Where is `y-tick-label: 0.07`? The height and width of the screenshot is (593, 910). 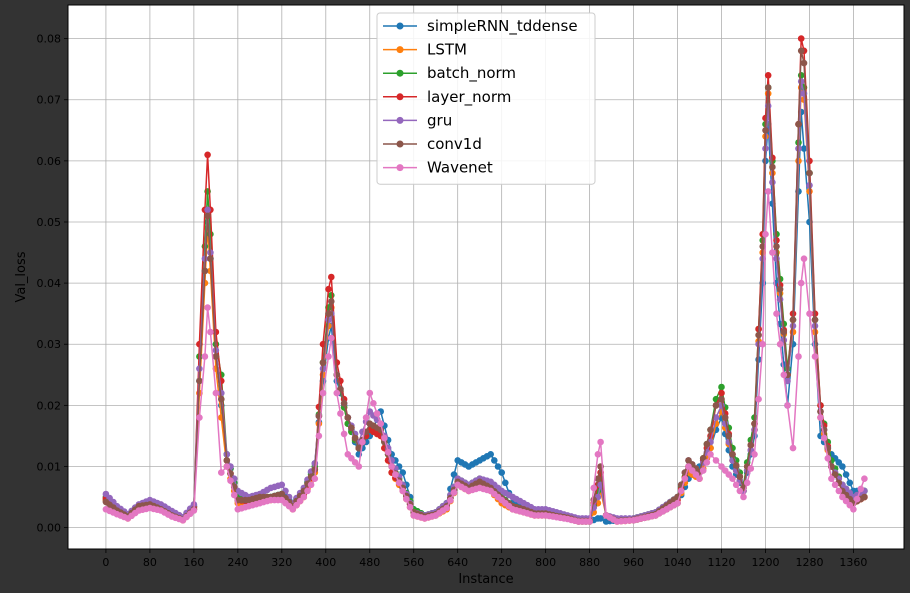
y-tick-label: 0.07 is located at coordinates (49, 100).